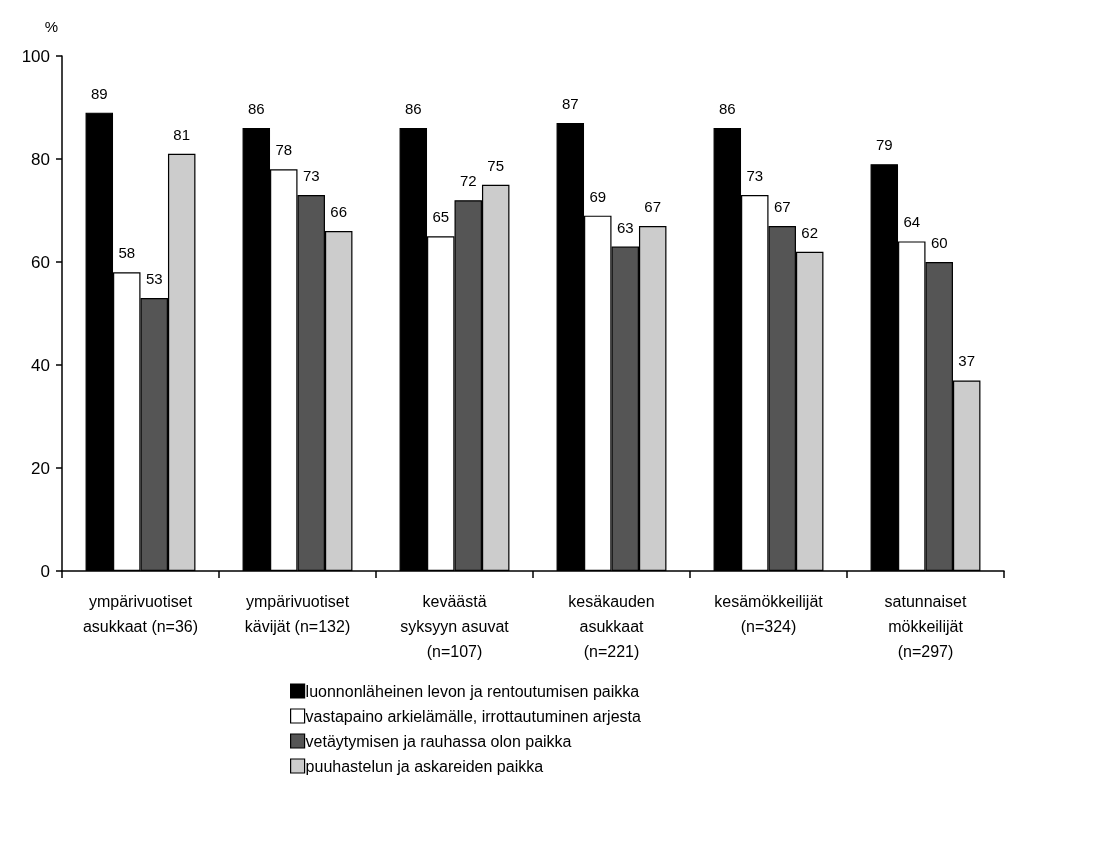 The height and width of the screenshot is (843, 1099). Describe the element at coordinates (570, 103) in the screenshot. I see `data-label: 87` at that location.